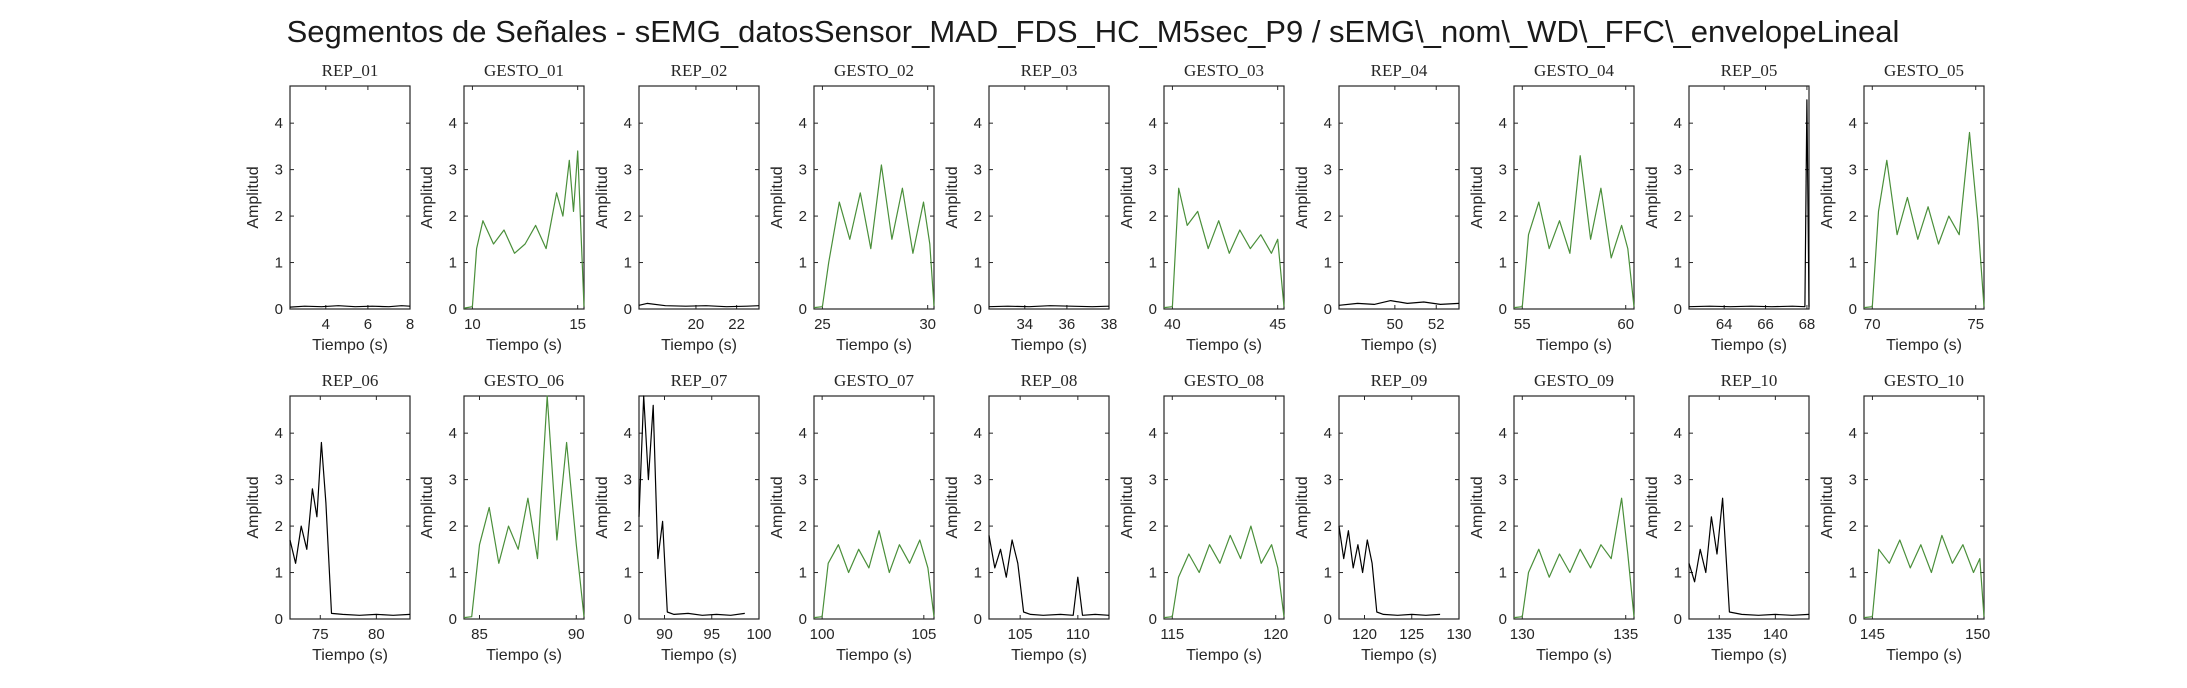 The width and height of the screenshot is (2187, 688). What do you see at coordinates (350, 380) in the screenshot?
I see `subplot-title: REP_06` at bounding box center [350, 380].